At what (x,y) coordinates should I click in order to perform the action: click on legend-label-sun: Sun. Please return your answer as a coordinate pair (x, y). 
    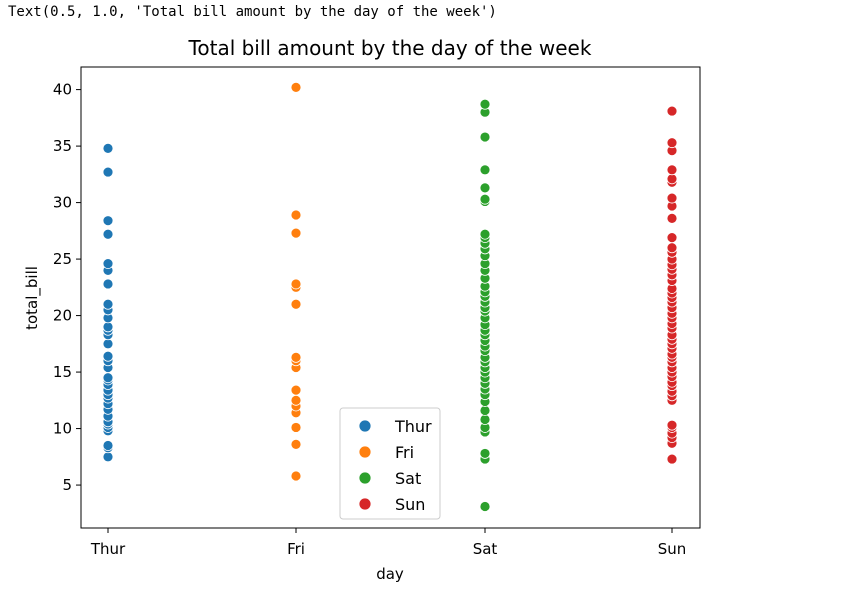
    Looking at the image, I should click on (410, 504).